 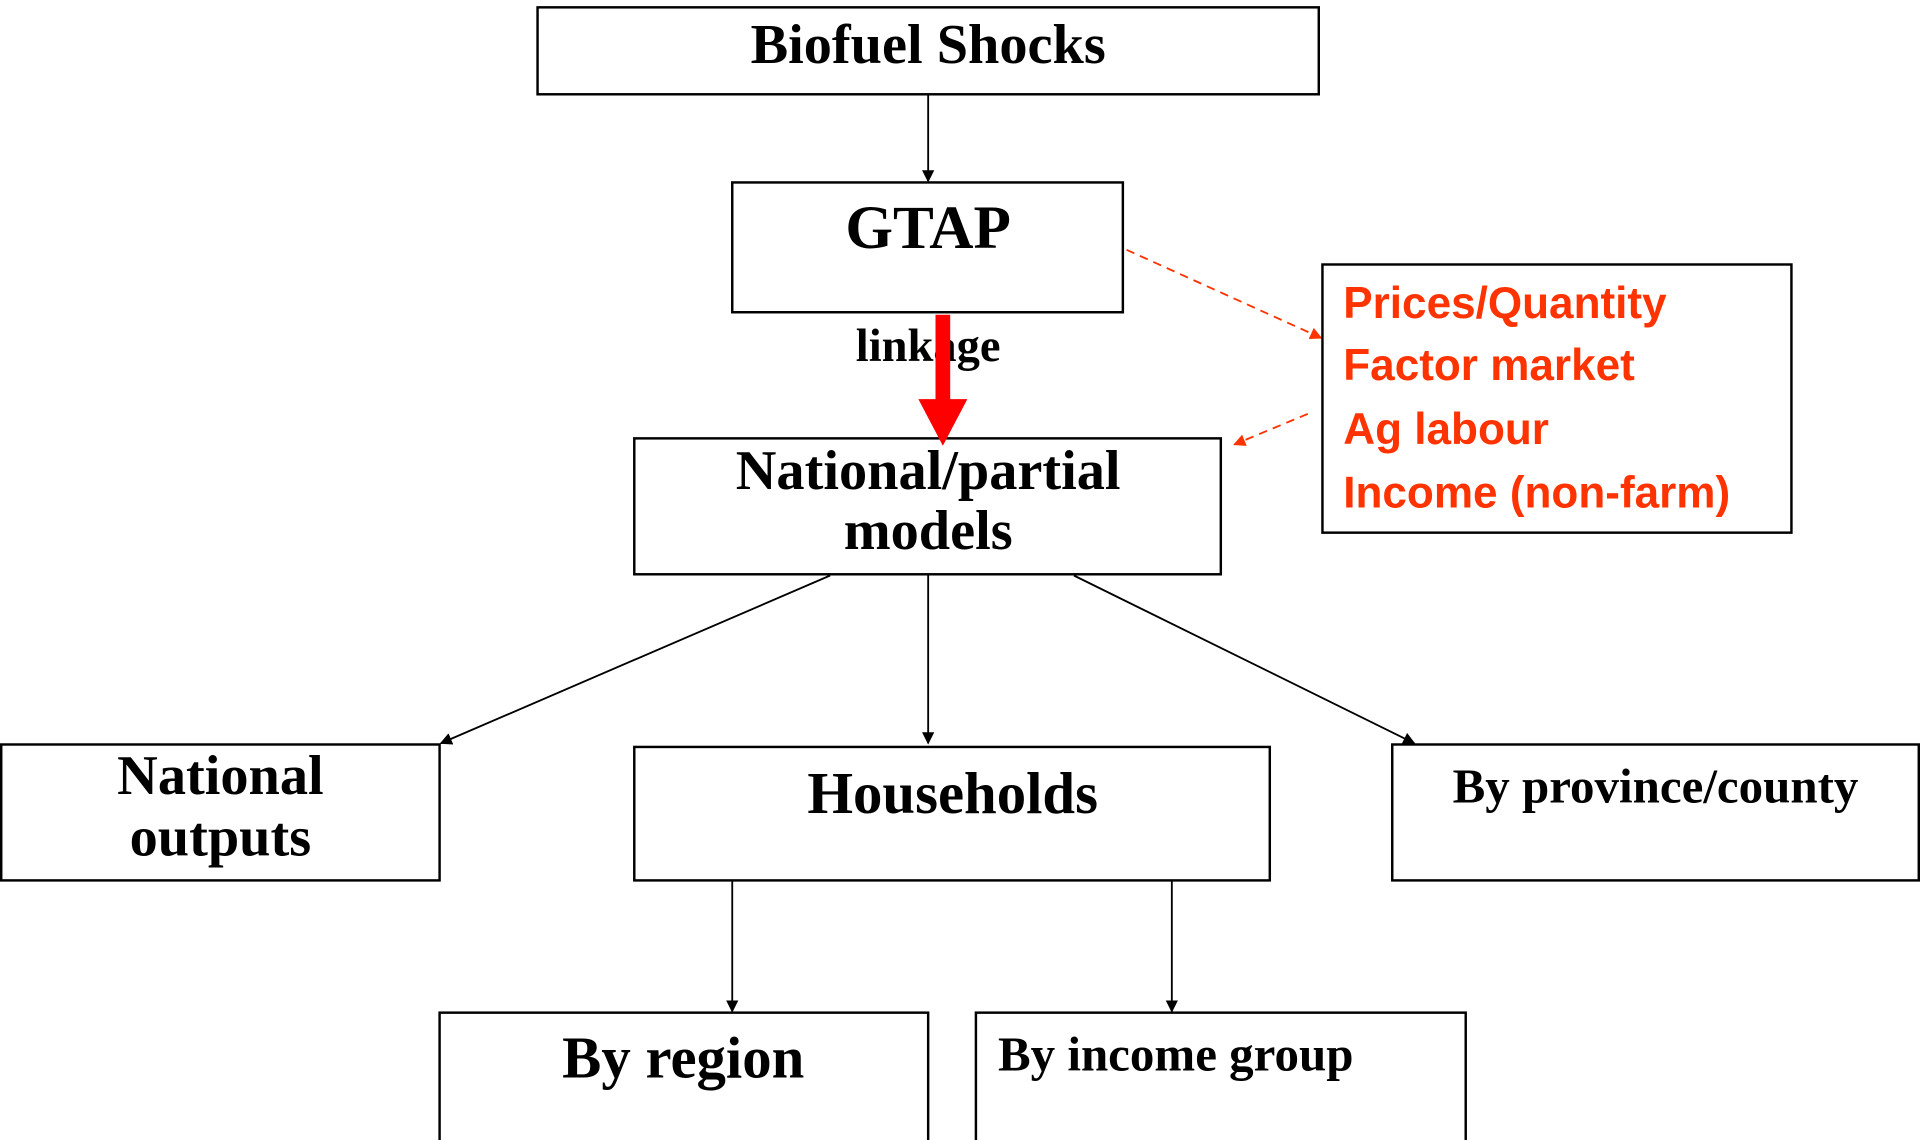 I want to click on side-box, so click(x=1557, y=398).